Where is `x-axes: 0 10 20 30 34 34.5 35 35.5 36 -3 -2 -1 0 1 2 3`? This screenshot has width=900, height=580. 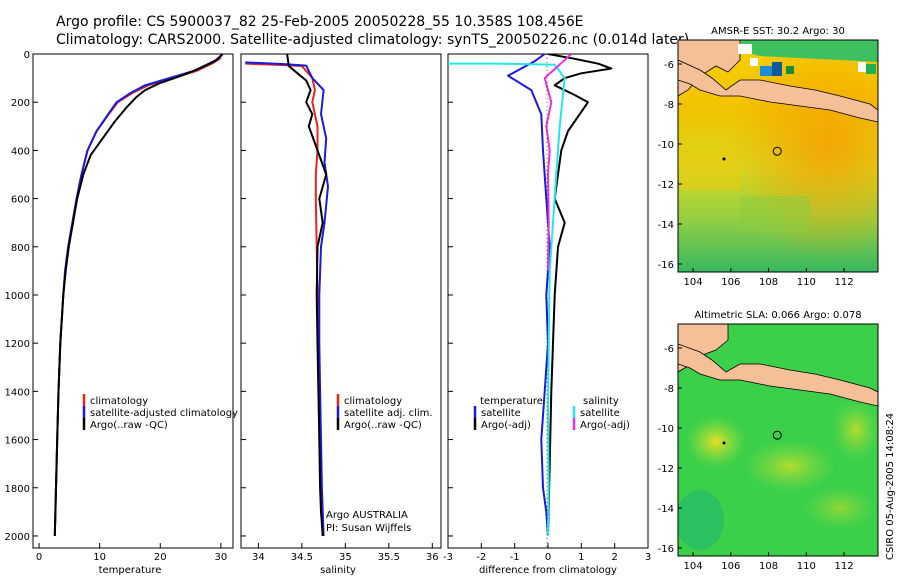 x-axes: 0 10 20 30 34 34.5 35 35.5 36 -3 -2 -1 0 1 2 3 is located at coordinates (343, 553).